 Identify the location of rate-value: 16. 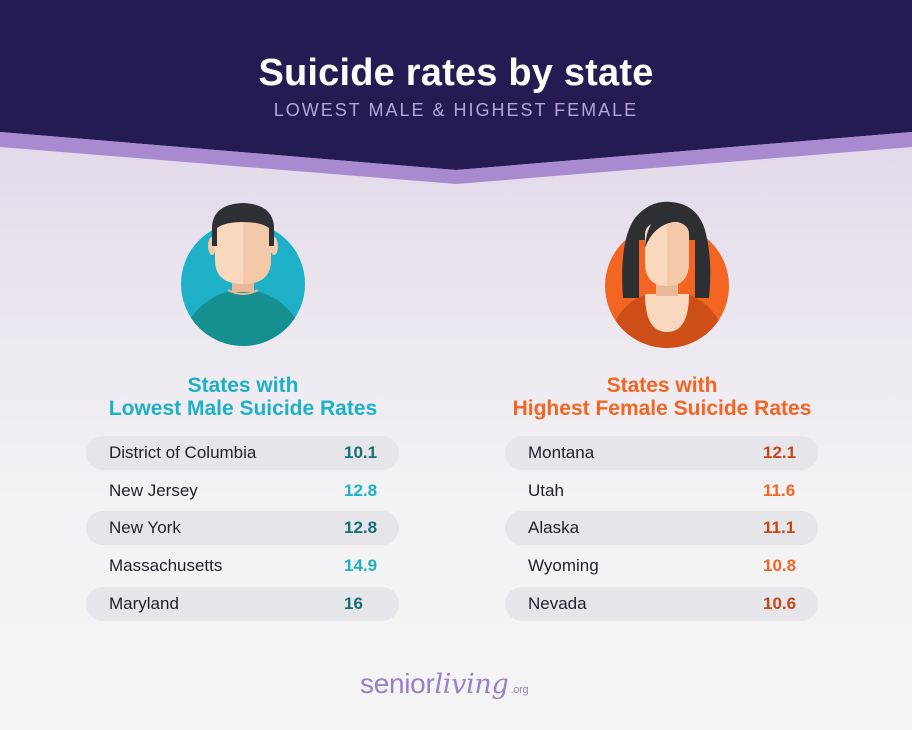
(353, 603).